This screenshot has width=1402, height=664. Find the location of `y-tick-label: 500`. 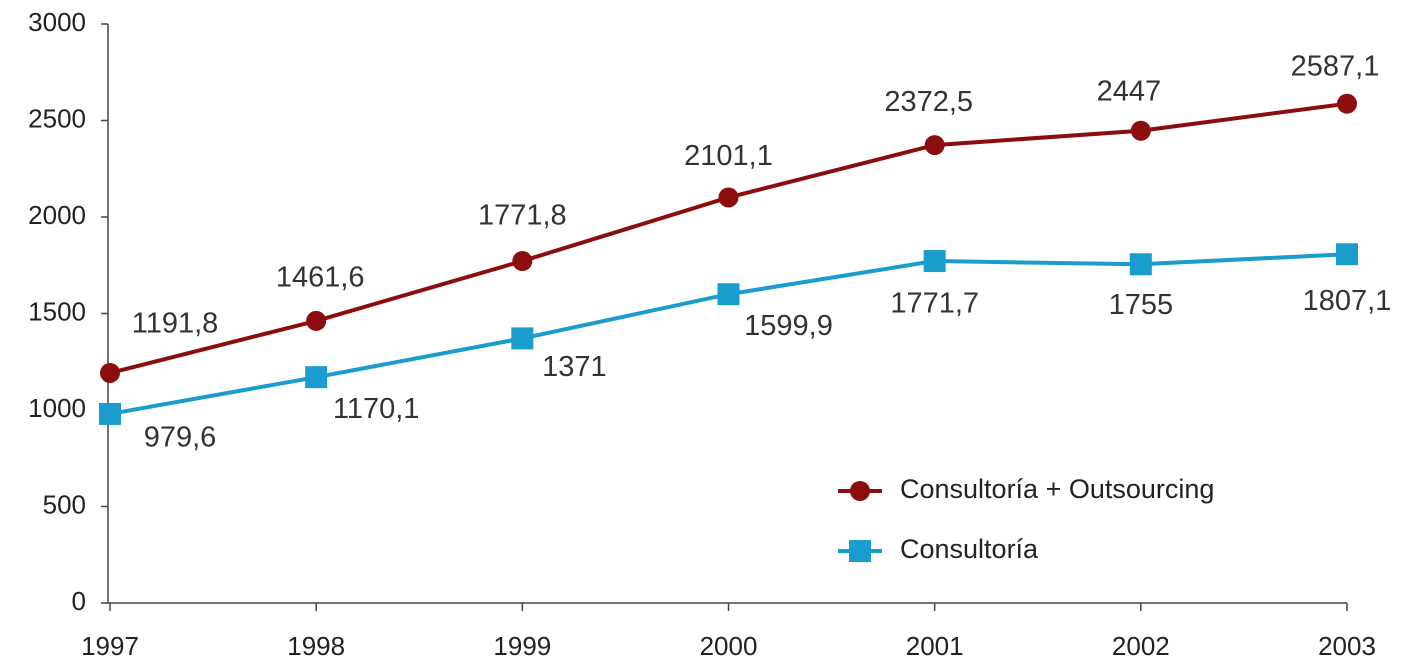

y-tick-label: 500 is located at coordinates (64, 504).